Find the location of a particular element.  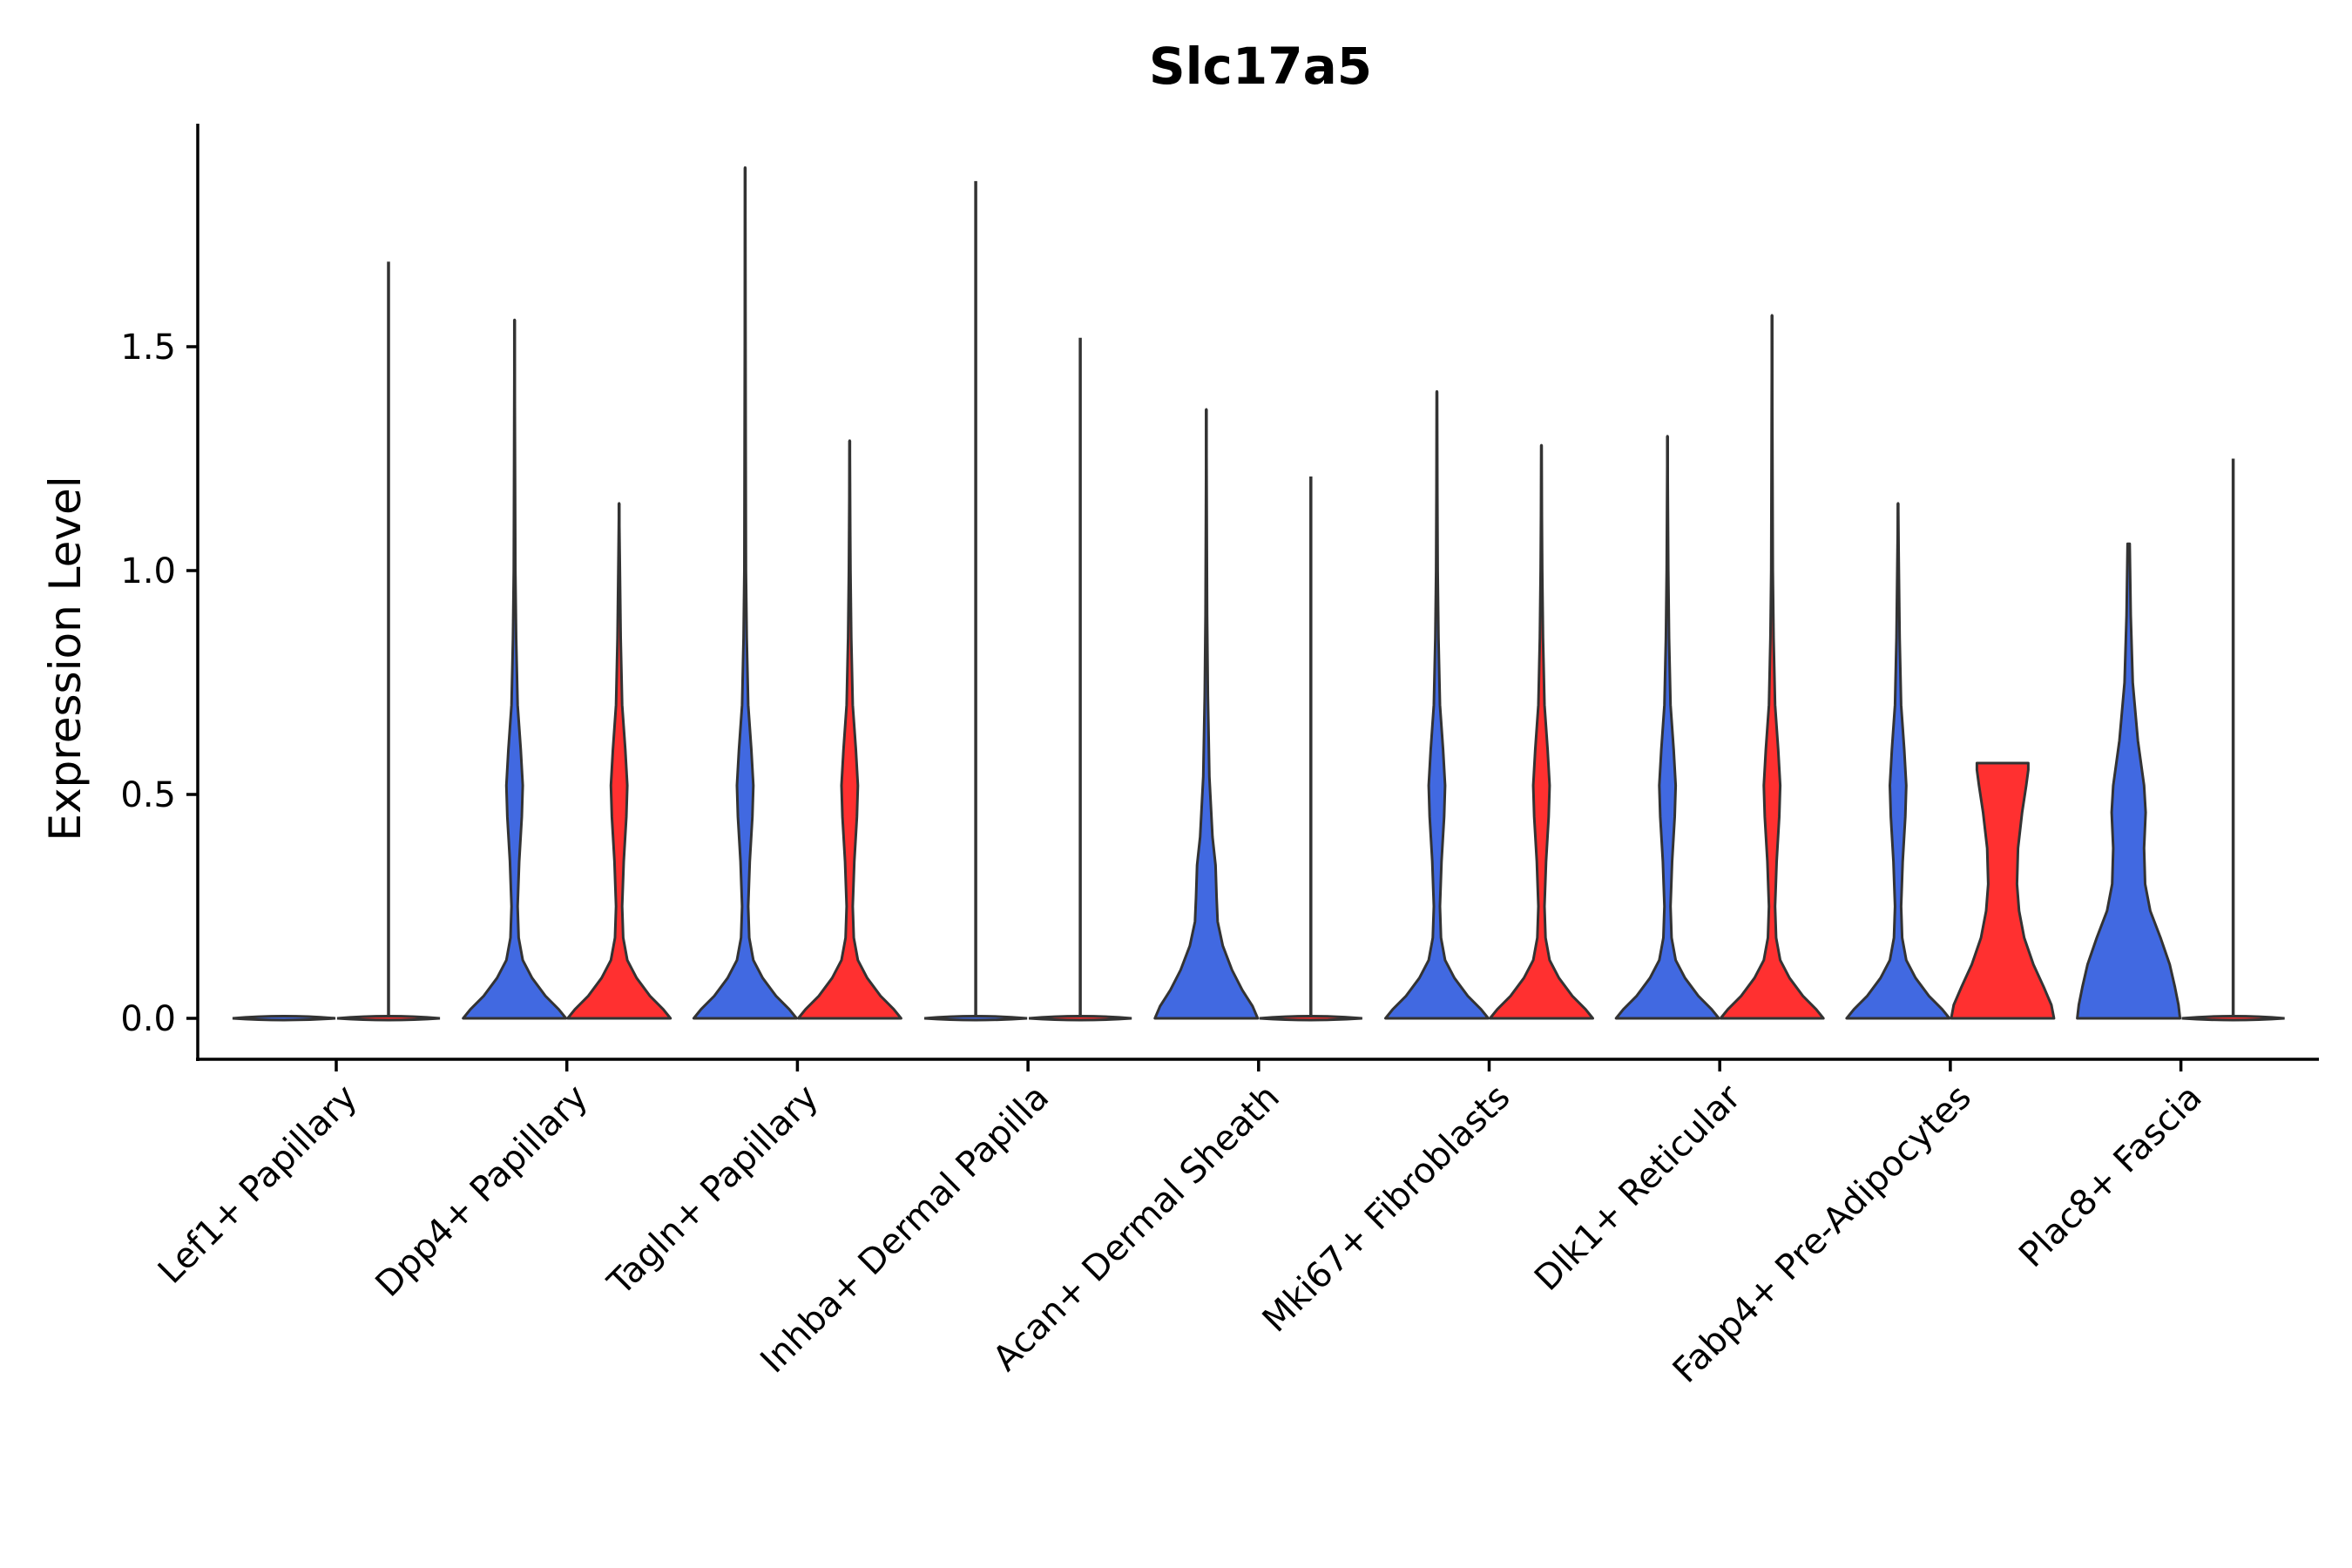

x-tick-label: Dpp4+ Papillary is located at coordinates (482, 1191).